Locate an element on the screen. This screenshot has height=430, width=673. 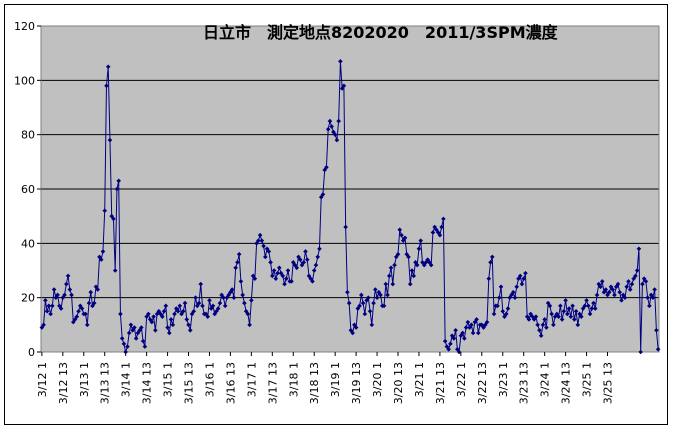
y-tick-label: 40 is located at coordinates (28, 243).